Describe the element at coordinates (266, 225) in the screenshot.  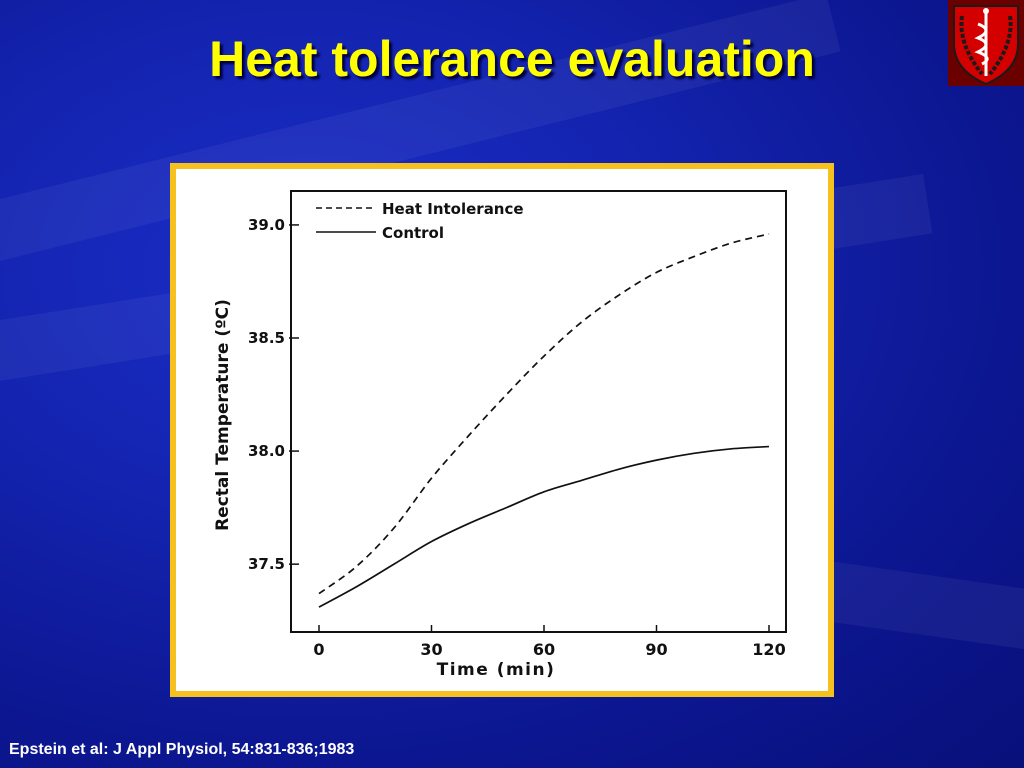
I see `y-tick-label: 39.0` at that location.